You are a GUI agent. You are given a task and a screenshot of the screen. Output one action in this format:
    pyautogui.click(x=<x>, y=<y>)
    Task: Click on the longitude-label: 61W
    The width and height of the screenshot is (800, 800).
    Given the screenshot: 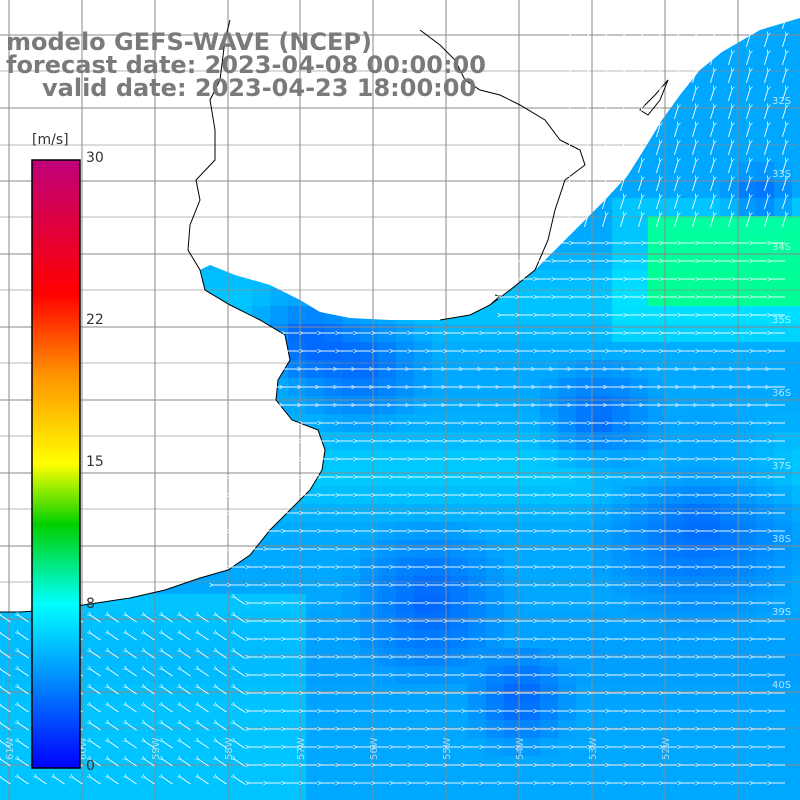 What is the action you would take?
    pyautogui.click(x=10, y=748)
    